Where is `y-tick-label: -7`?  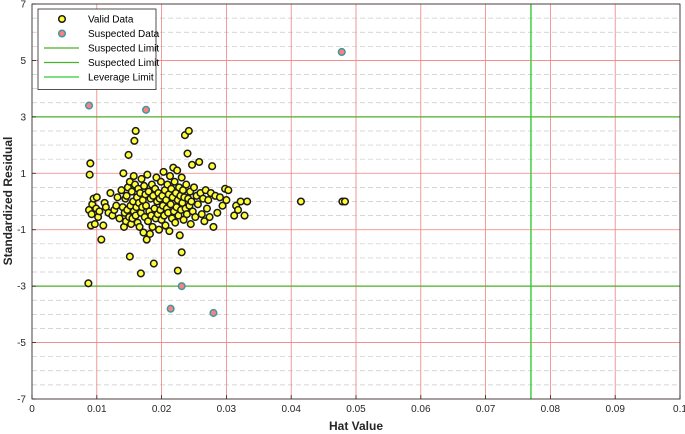 y-tick-label: -7 is located at coordinates (21, 400).